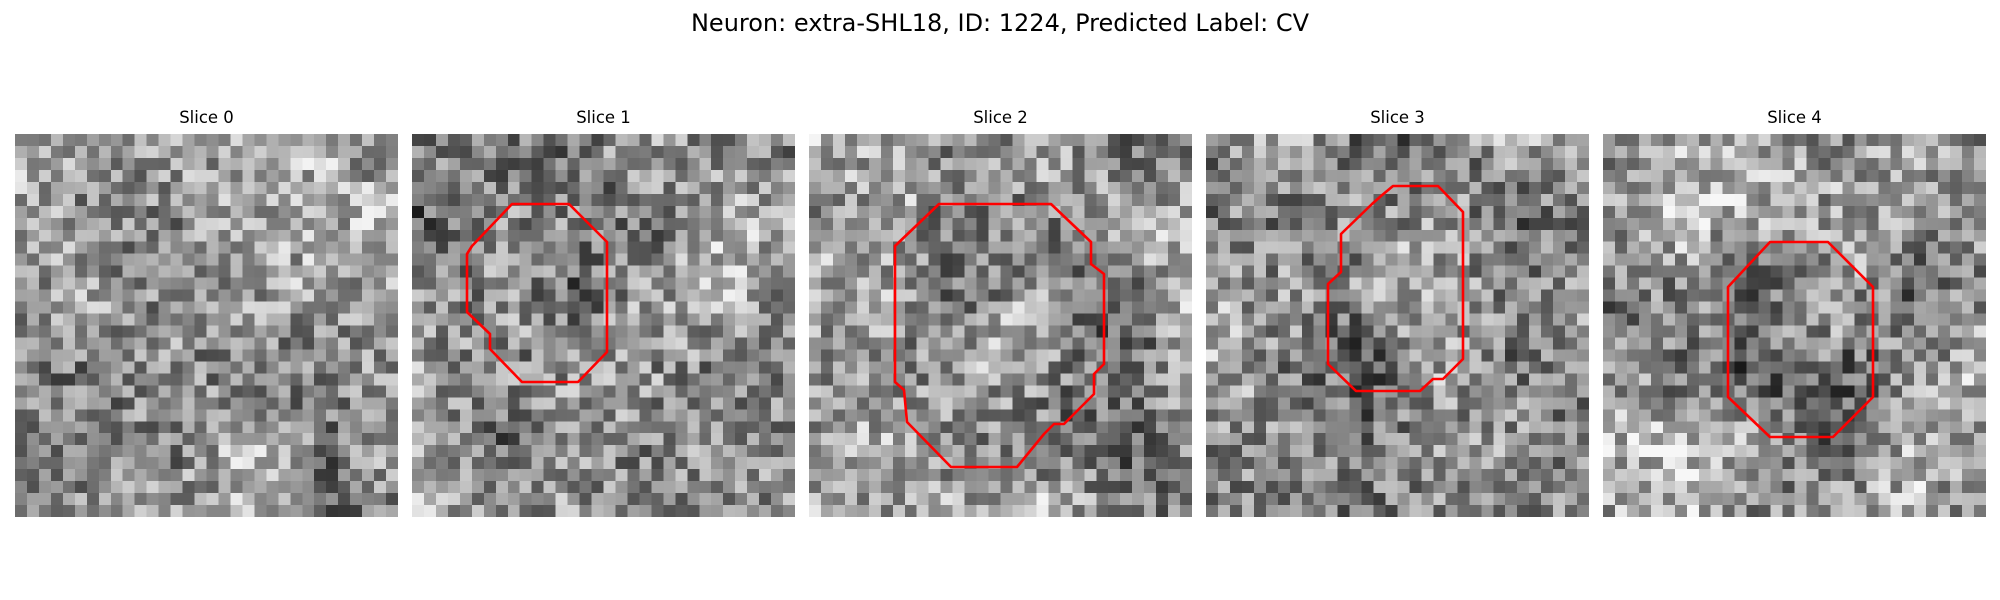  What do you see at coordinates (1000, 117) in the screenshot?
I see `slice-title-2: Slice 2` at bounding box center [1000, 117].